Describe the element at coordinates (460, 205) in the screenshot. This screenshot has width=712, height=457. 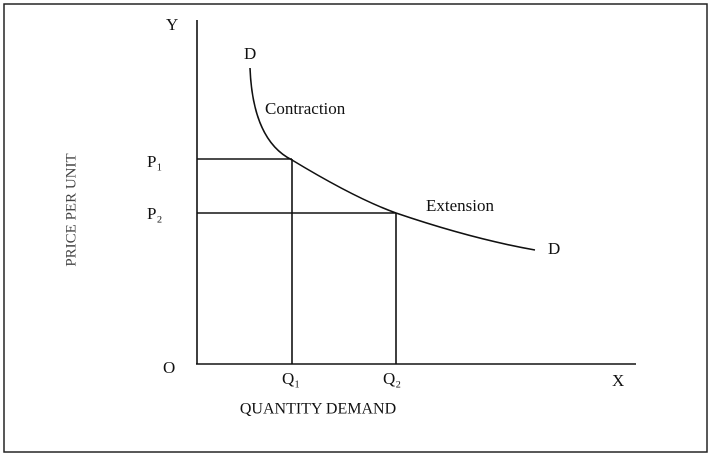
I see `annotation: Extension` at that location.